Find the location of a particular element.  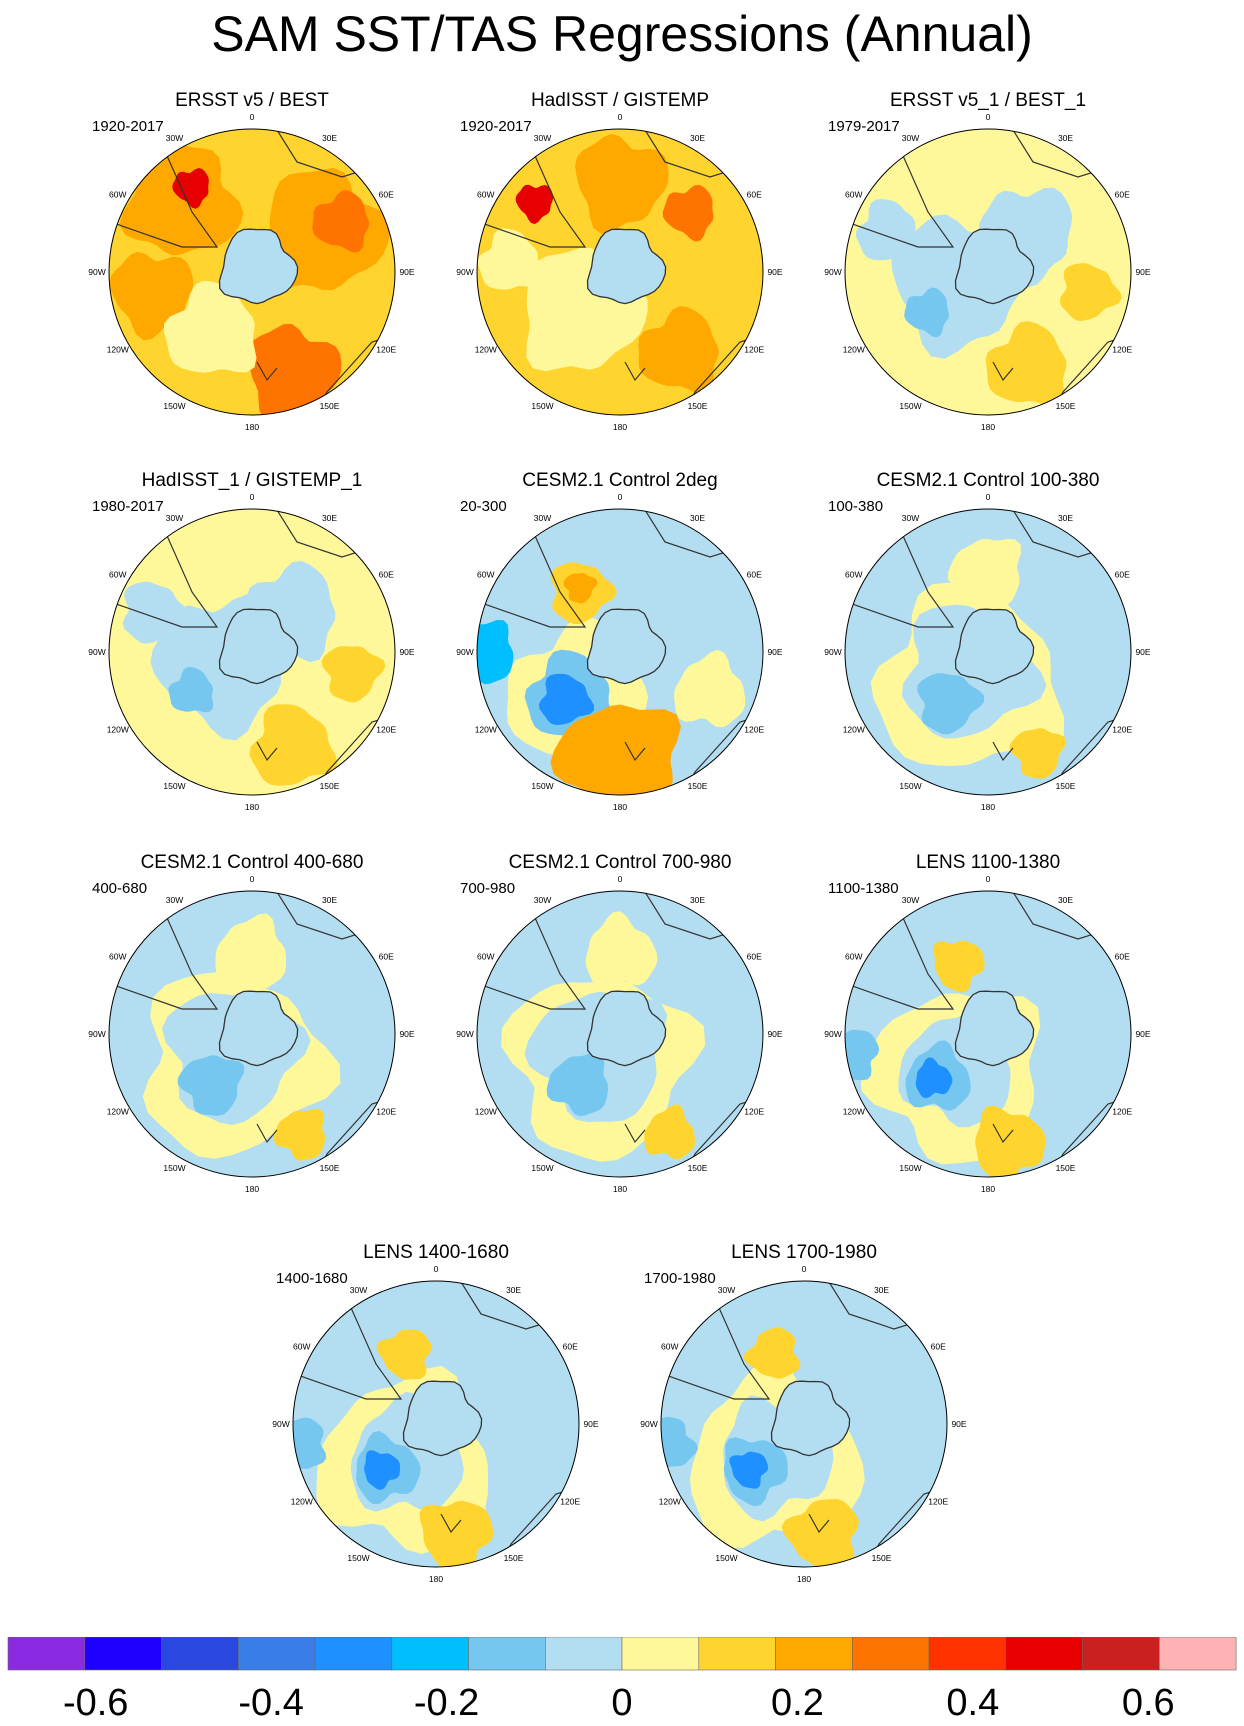

map-border is located at coordinates (252, 1034).